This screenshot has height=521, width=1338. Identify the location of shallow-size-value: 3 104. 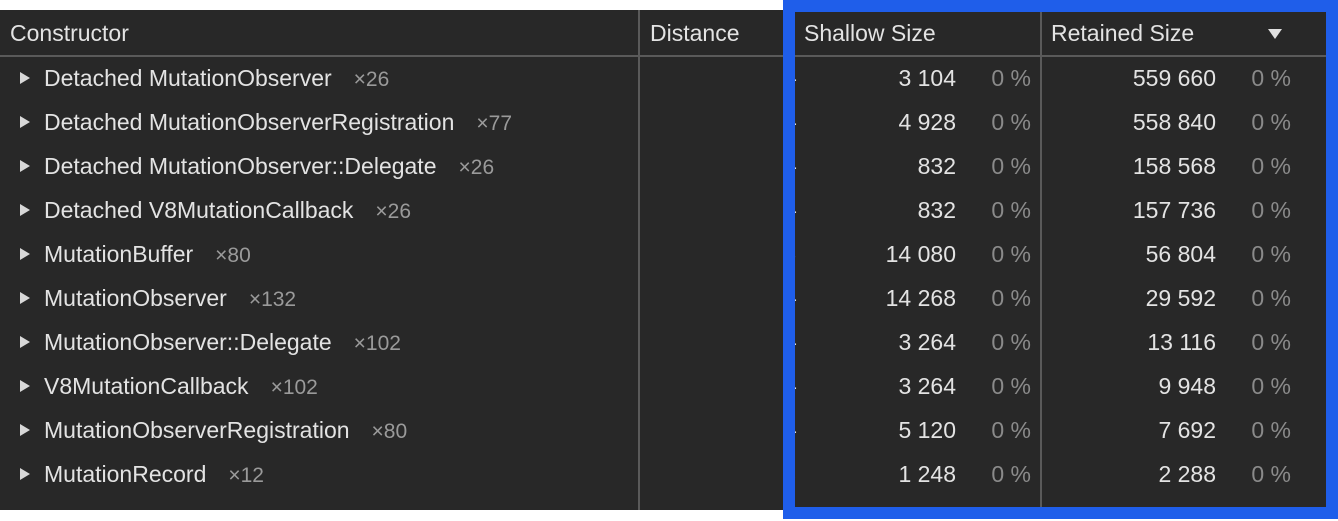
(927, 78).